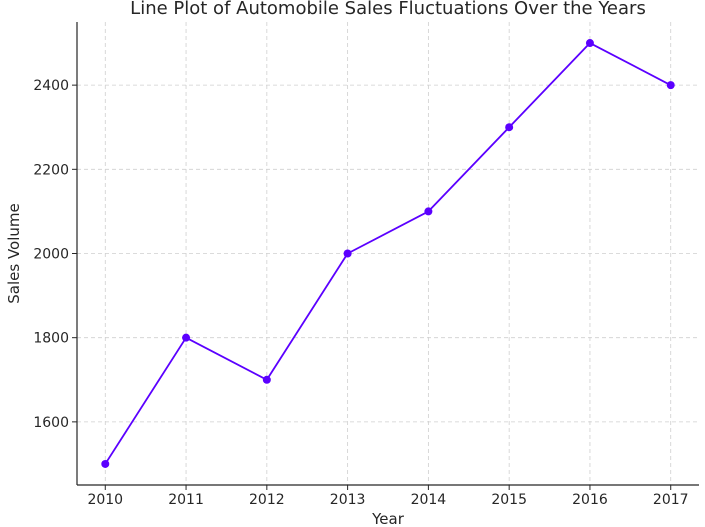  I want to click on x-tick-label: 2017, so click(671, 500).